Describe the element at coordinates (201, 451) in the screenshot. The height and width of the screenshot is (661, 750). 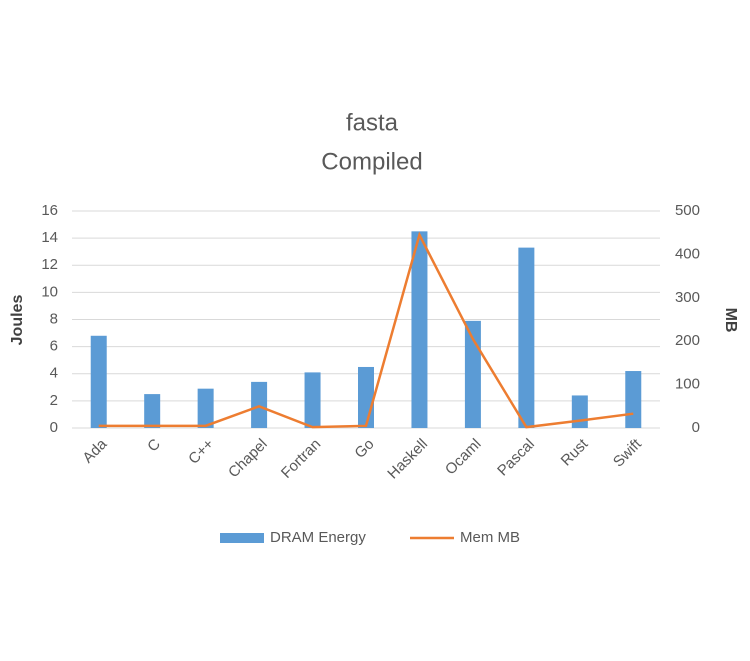
I see `x-tick-label: C++` at that location.